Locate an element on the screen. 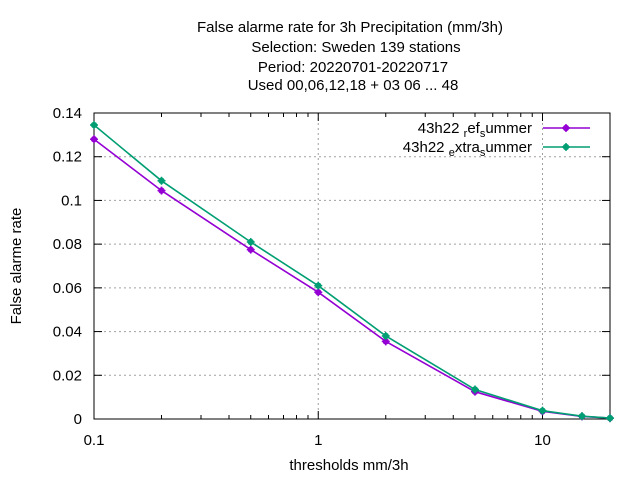 The width and height of the screenshot is (640, 480). legend-label: 43h22 refsummer is located at coordinates (475, 130).